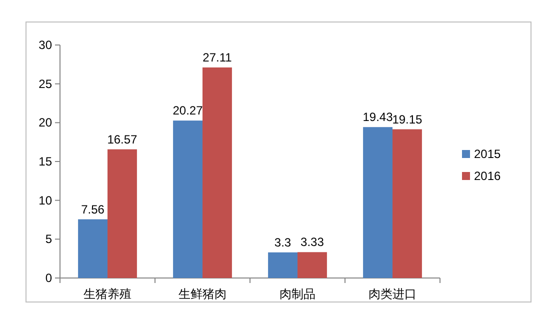 The width and height of the screenshot is (557, 336). Describe the element at coordinates (298, 294) in the screenshot. I see `x-tick-label: 肉制品` at that location.